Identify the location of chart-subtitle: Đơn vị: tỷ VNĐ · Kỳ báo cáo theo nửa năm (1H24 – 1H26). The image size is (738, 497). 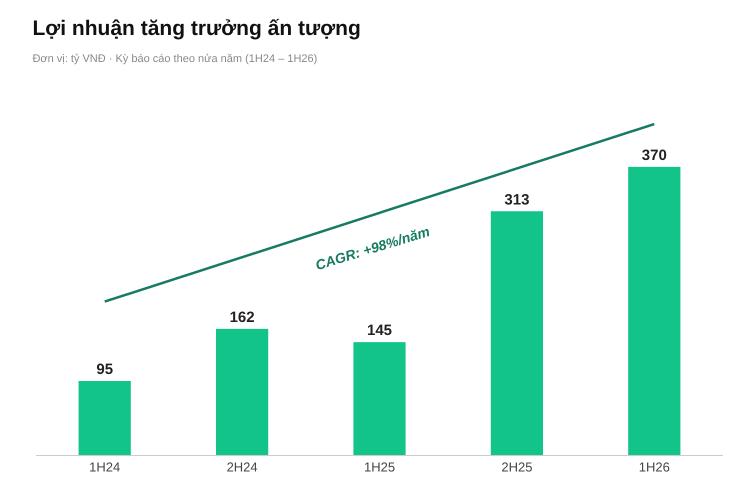
(175, 59).